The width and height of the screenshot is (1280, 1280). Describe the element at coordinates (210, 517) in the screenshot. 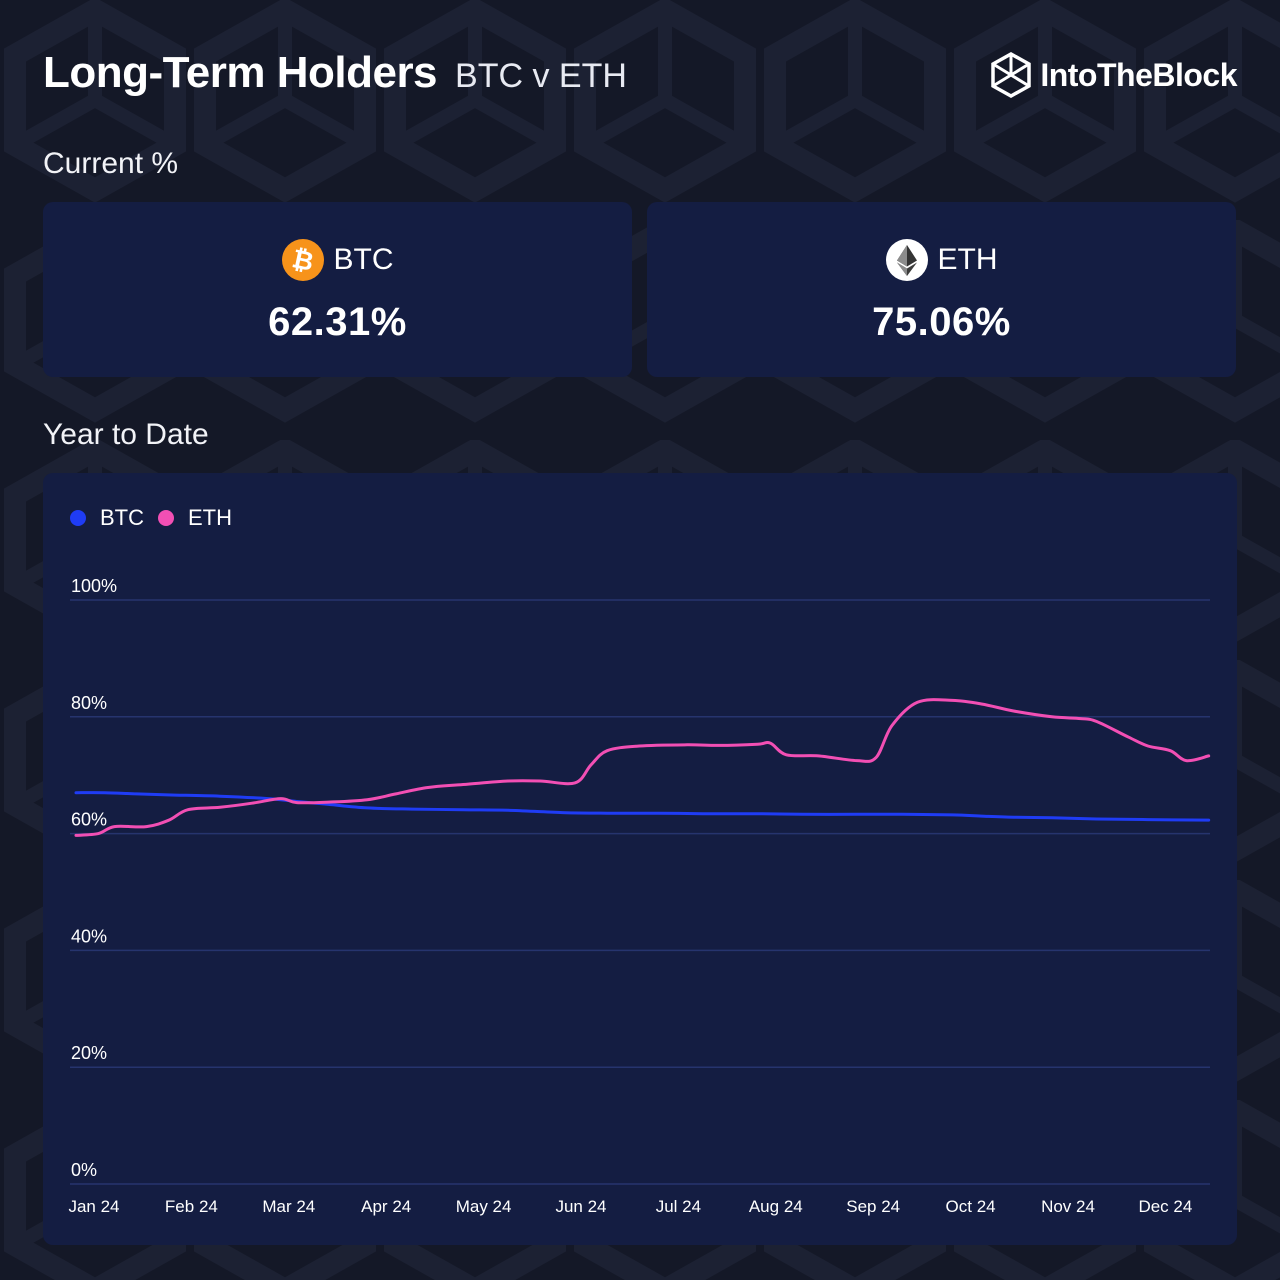

I see `legend-label-eth: ETH` at that location.